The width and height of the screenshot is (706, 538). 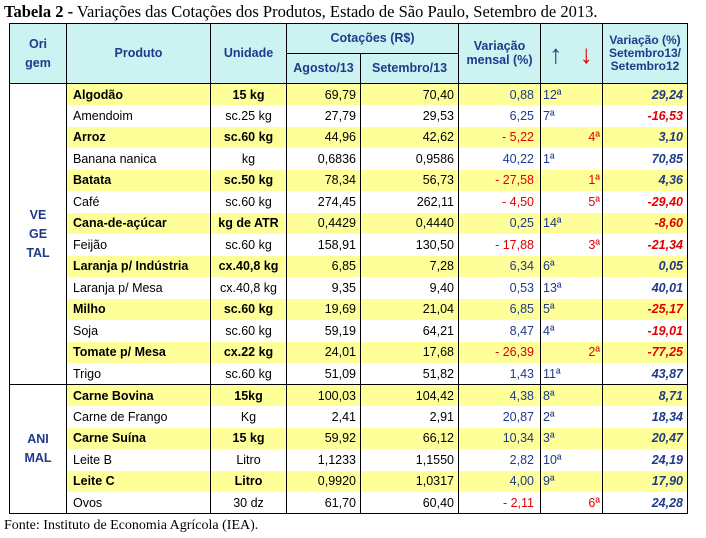 What do you see at coordinates (409, 180) in the screenshot?
I see `price-september: 56,73` at bounding box center [409, 180].